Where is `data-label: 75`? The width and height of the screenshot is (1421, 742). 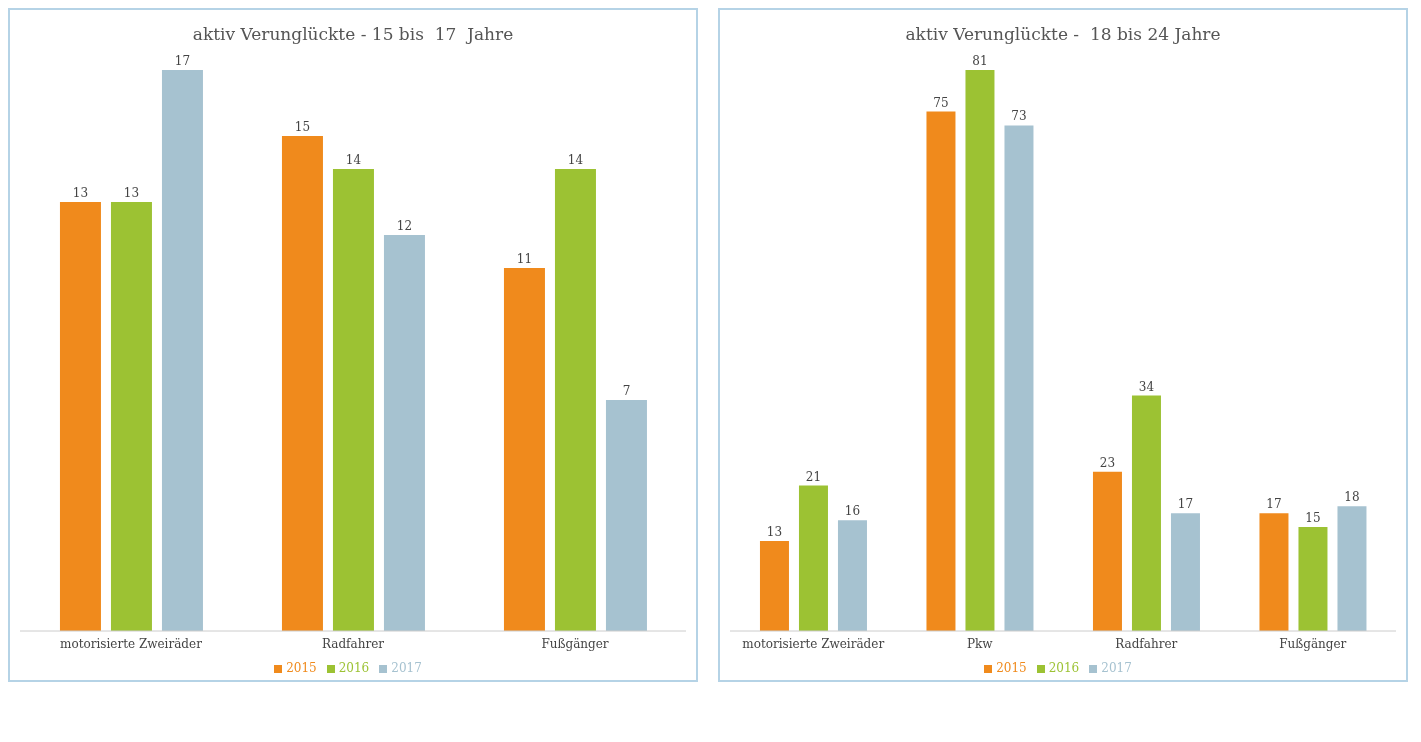 data-label: 75 is located at coordinates (941, 102).